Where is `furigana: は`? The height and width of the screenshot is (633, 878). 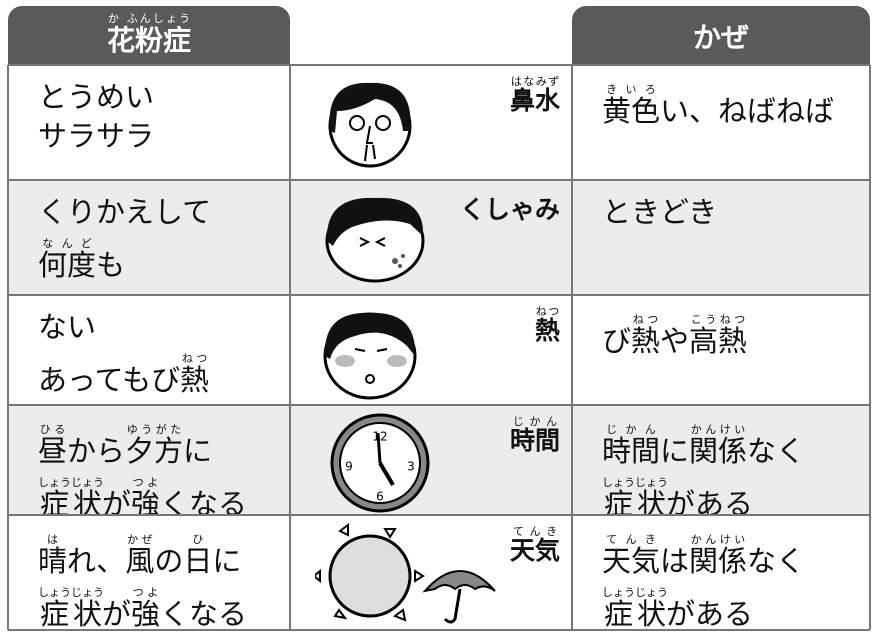
furigana: は is located at coordinates (52, 539).